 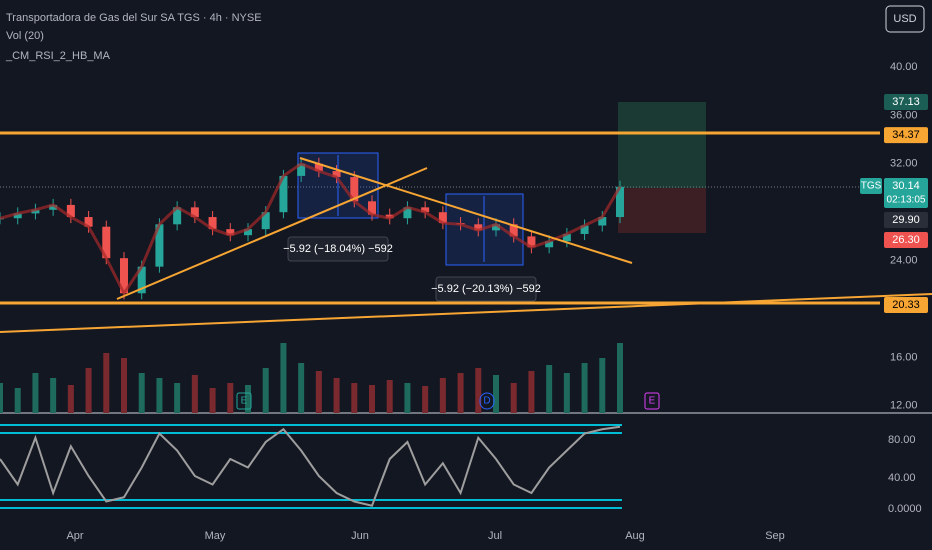 I want to click on time-axis-label: Jul, so click(x=495, y=536).